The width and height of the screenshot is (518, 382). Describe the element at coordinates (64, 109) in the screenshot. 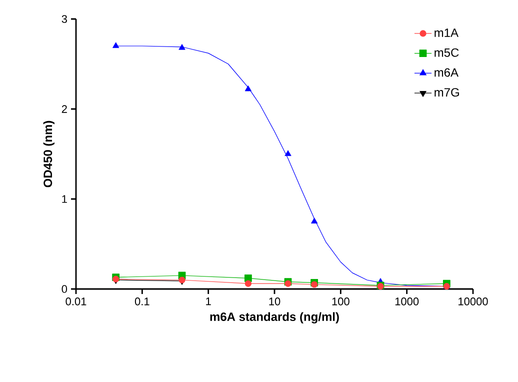

I see `y-tick-label: 2` at that location.